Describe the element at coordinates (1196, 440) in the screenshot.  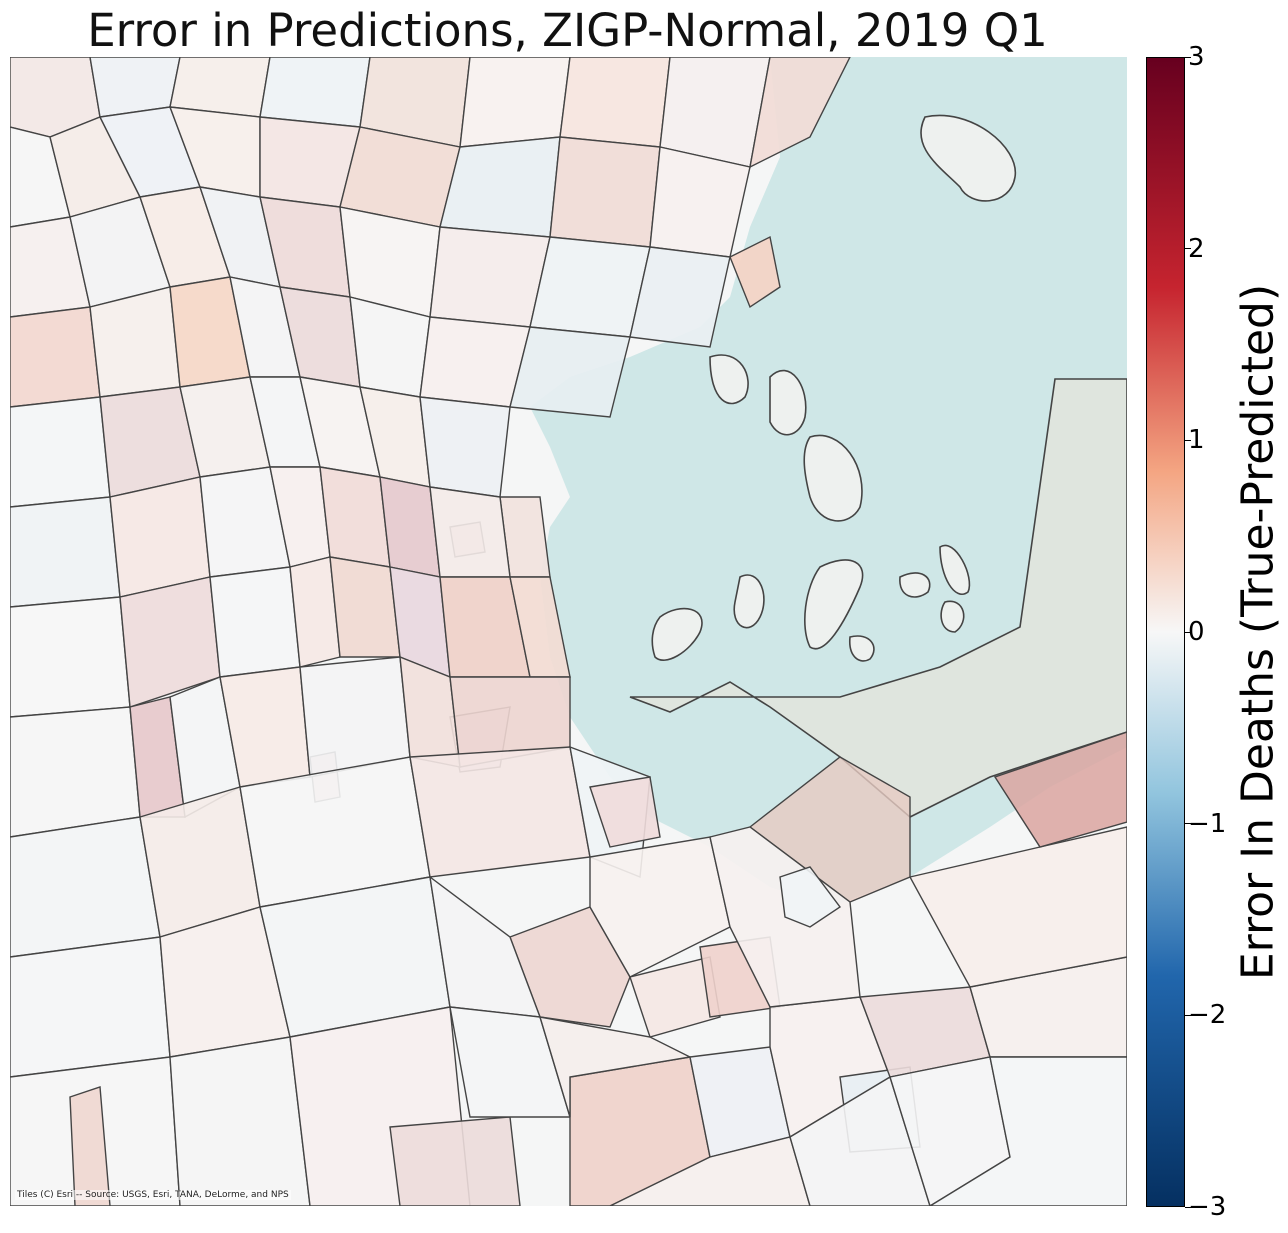
I see `colorbar-tick-label: 1` at that location.